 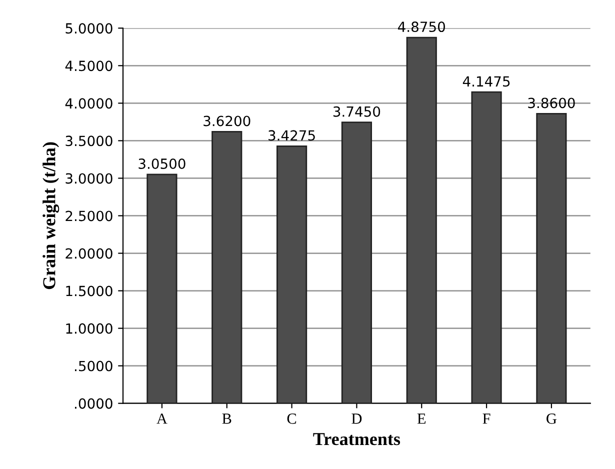 I want to click on data-label: 3.0500, so click(x=162, y=163).